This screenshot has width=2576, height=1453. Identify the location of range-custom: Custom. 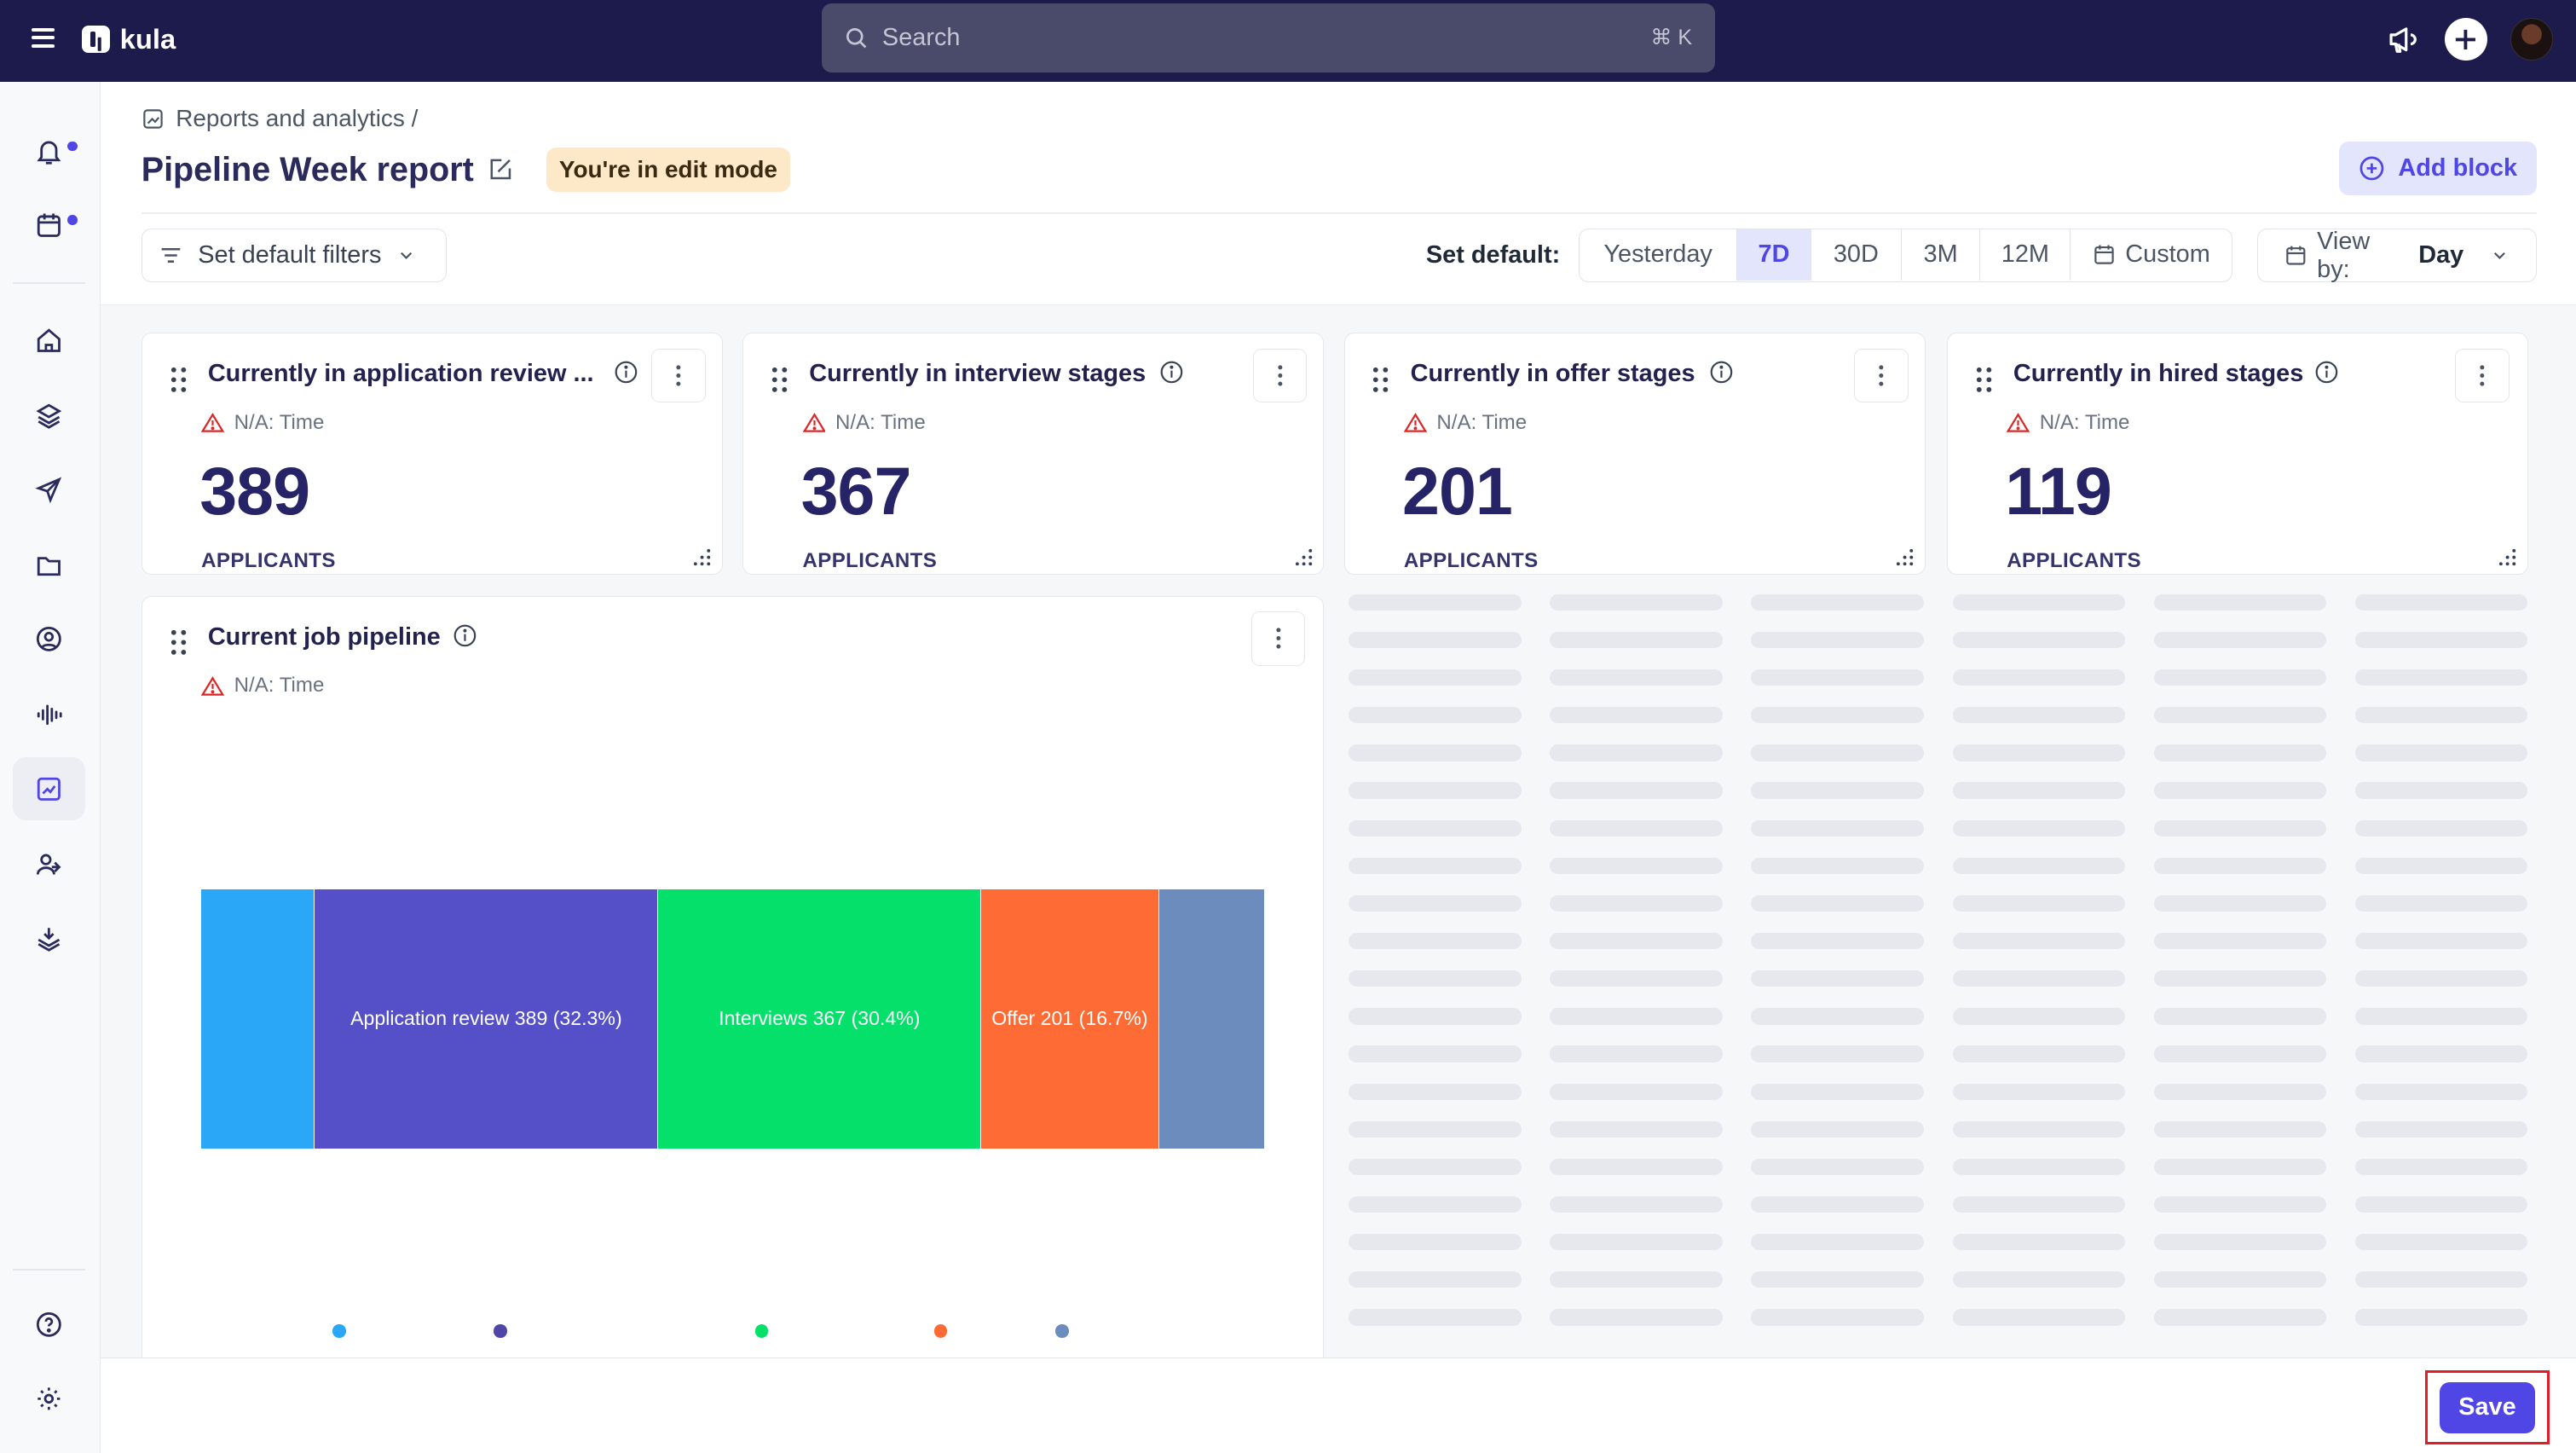
(2151, 255).